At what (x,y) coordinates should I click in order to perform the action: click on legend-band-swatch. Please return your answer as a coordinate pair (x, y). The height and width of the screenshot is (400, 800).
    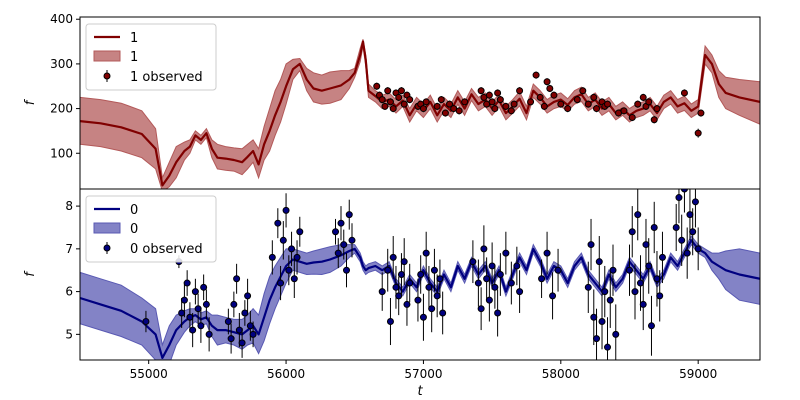
    Looking at the image, I should click on (107, 56).